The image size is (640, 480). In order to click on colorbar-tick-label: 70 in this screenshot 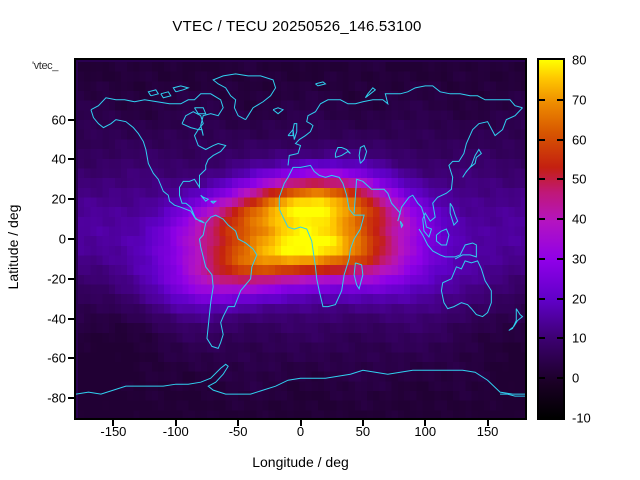, I will do `click(579, 100)`.